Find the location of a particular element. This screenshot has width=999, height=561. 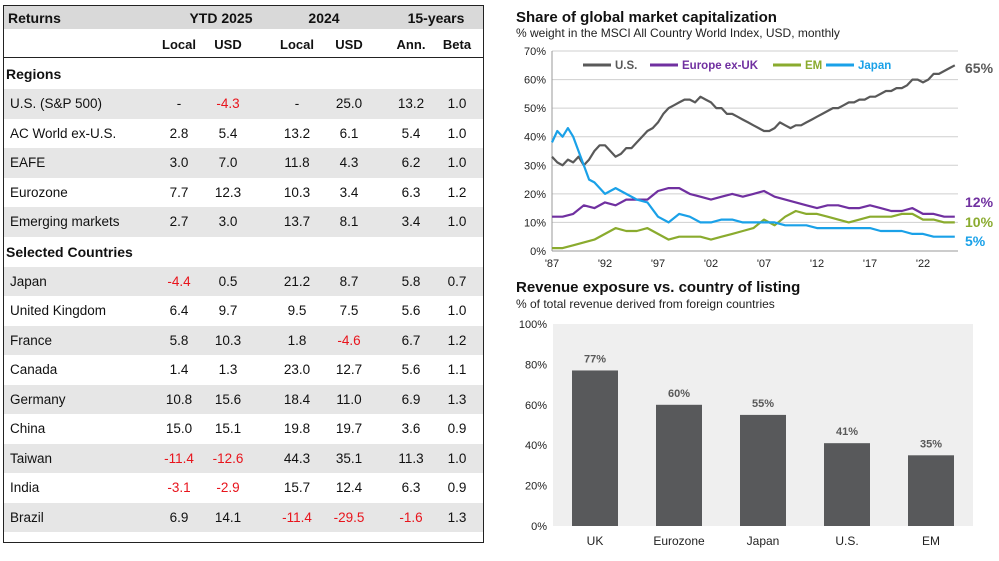

row-label: France is located at coordinates (31, 340).